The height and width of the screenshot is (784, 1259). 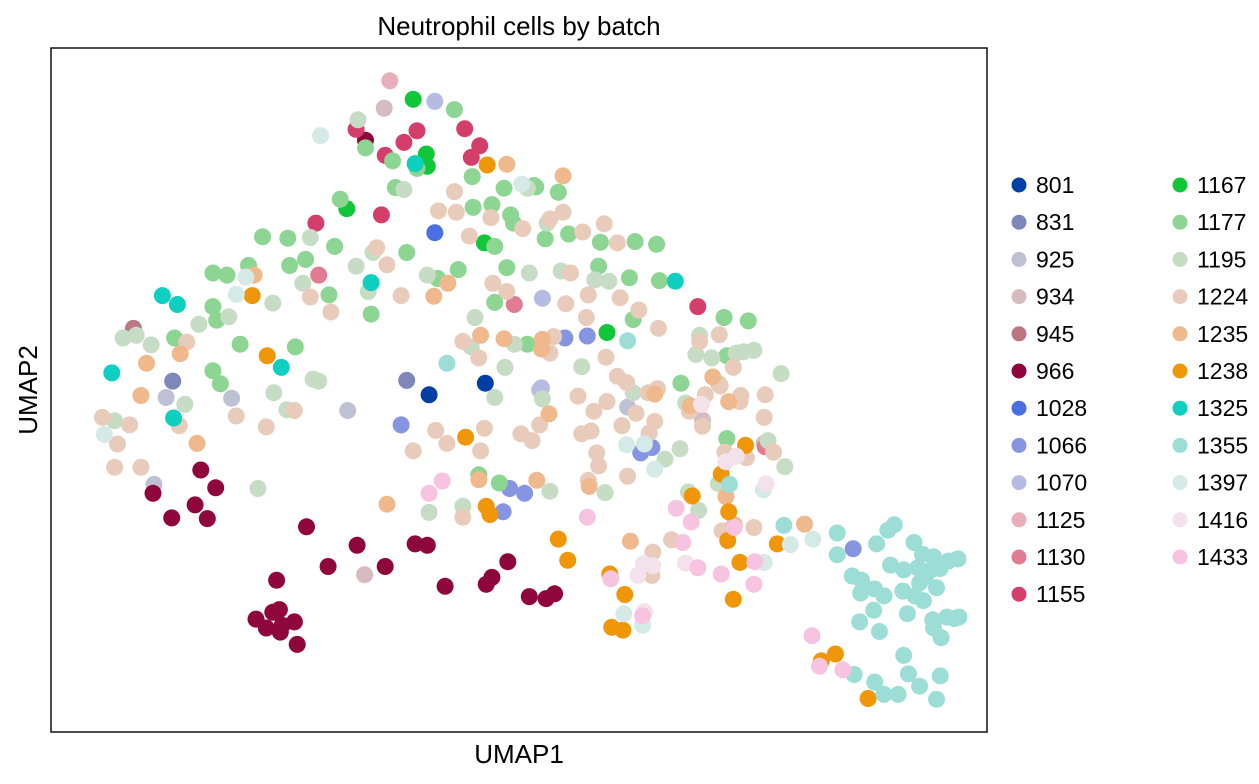 I want to click on legend-label-1195: 1195, so click(x=1221, y=259).